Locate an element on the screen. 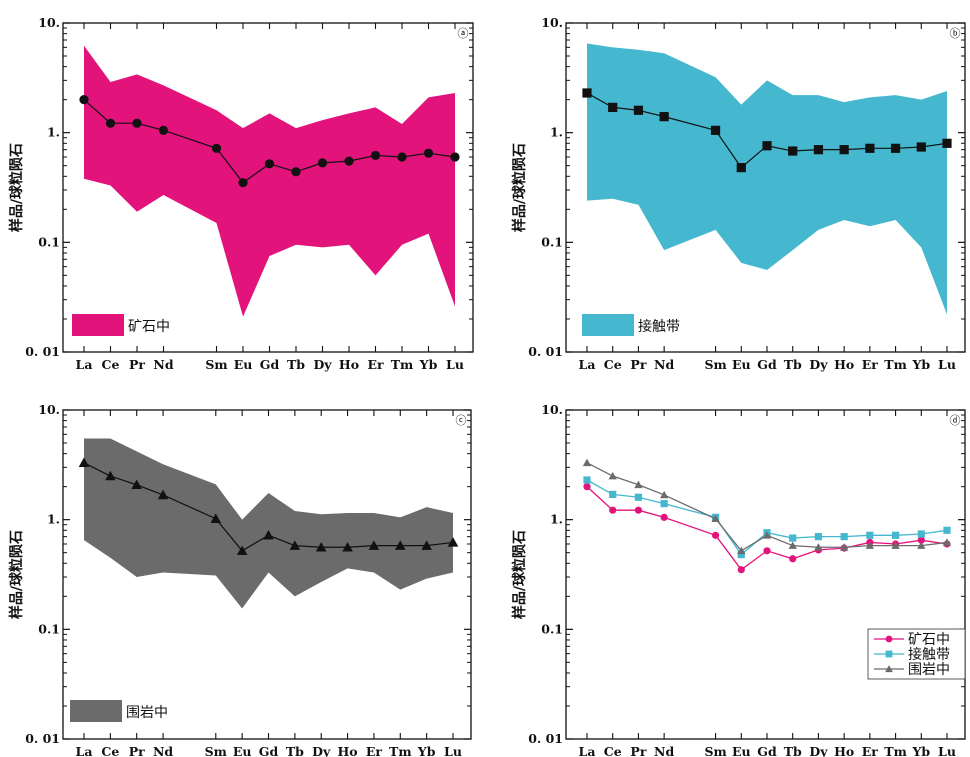 Image resolution: width=970 pixels, height=757 pixels. legend-entry: 接触带 is located at coordinates (929, 654).